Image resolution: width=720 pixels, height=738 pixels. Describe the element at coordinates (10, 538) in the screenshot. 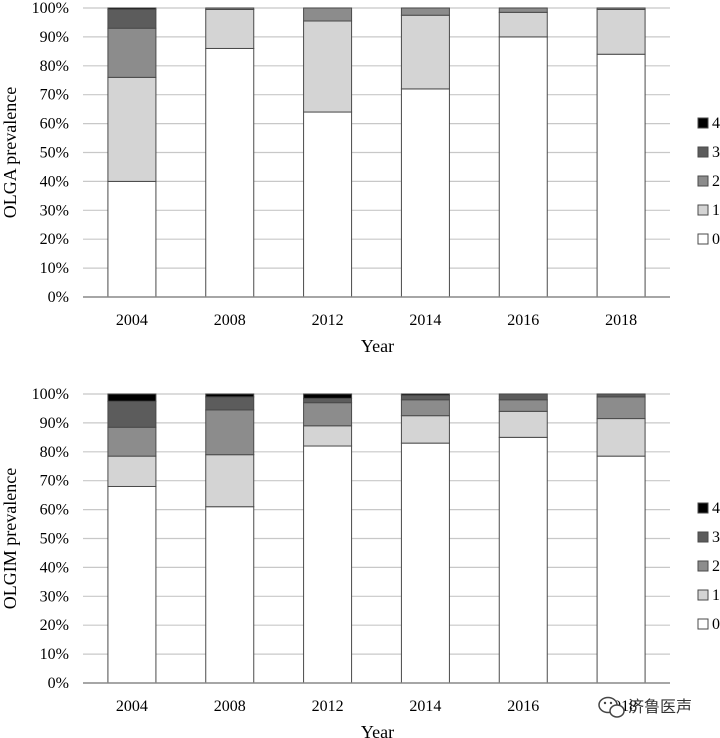

I see `y-axis-title: OLGIM prevalence` at that location.